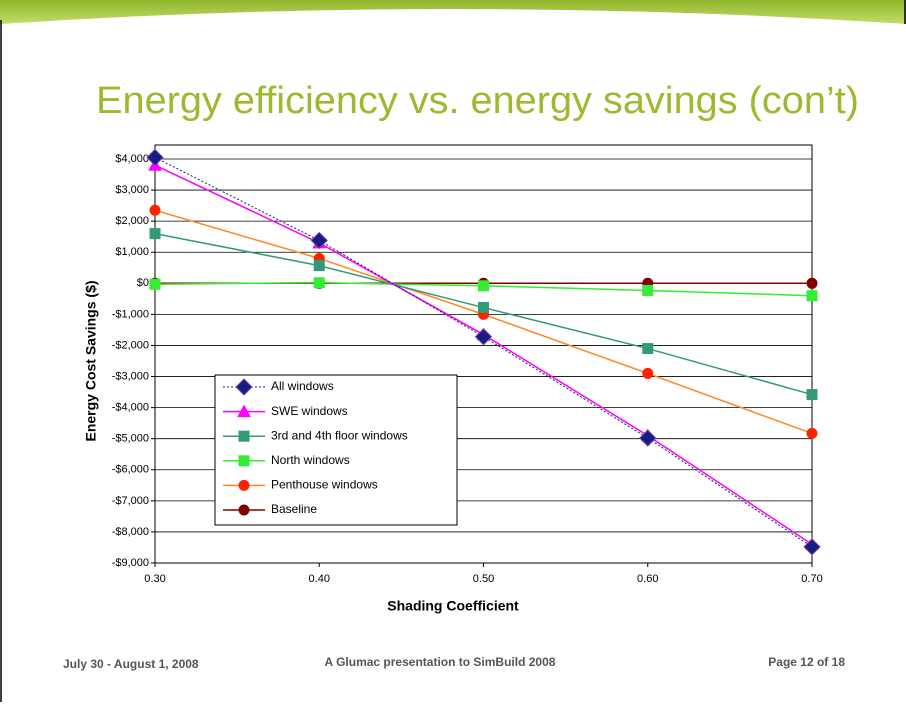 Image resolution: width=906 pixels, height=707 pixels. I want to click on x-axis-label: Shading Coefficient, so click(453, 606).